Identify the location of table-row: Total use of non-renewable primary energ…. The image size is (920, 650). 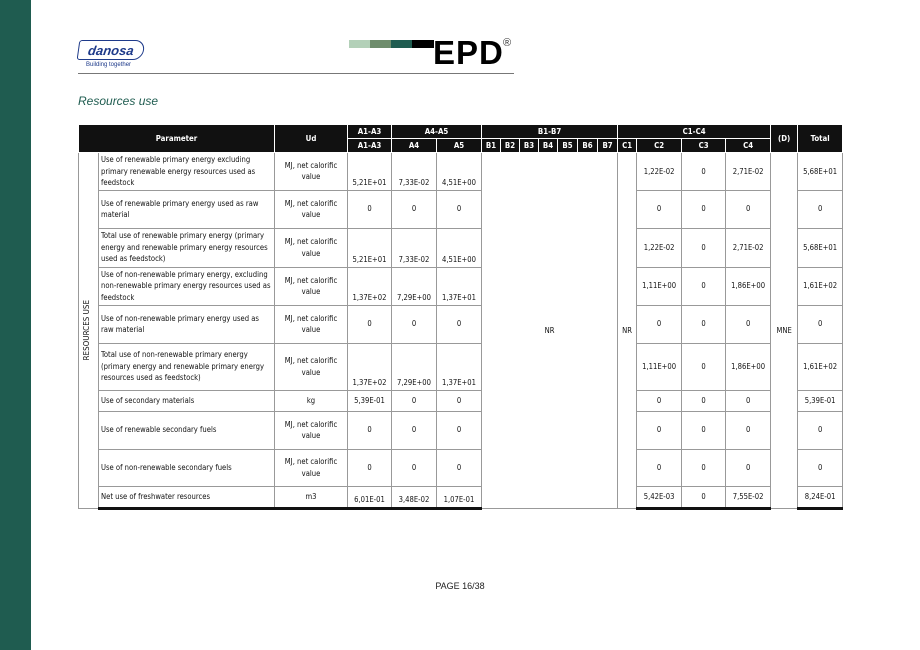
(461, 366).